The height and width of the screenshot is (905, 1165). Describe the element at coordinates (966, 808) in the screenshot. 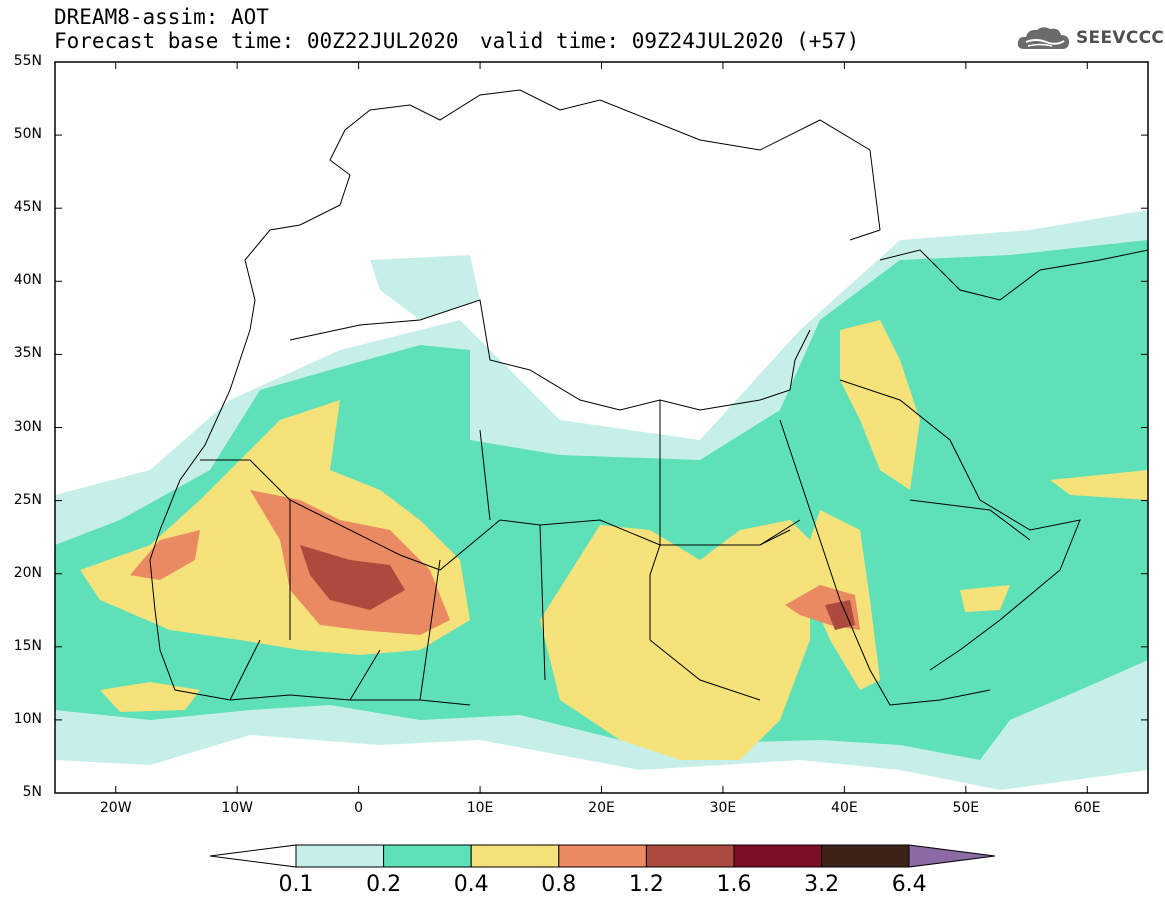

I see `lon-tick-label: 50E` at that location.